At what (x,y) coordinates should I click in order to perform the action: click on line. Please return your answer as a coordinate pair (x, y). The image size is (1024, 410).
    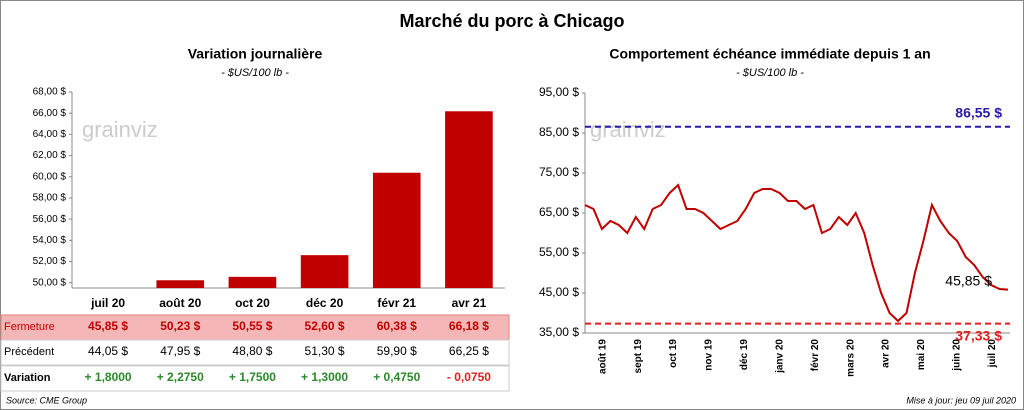
    Looking at the image, I should click on (796, 253).